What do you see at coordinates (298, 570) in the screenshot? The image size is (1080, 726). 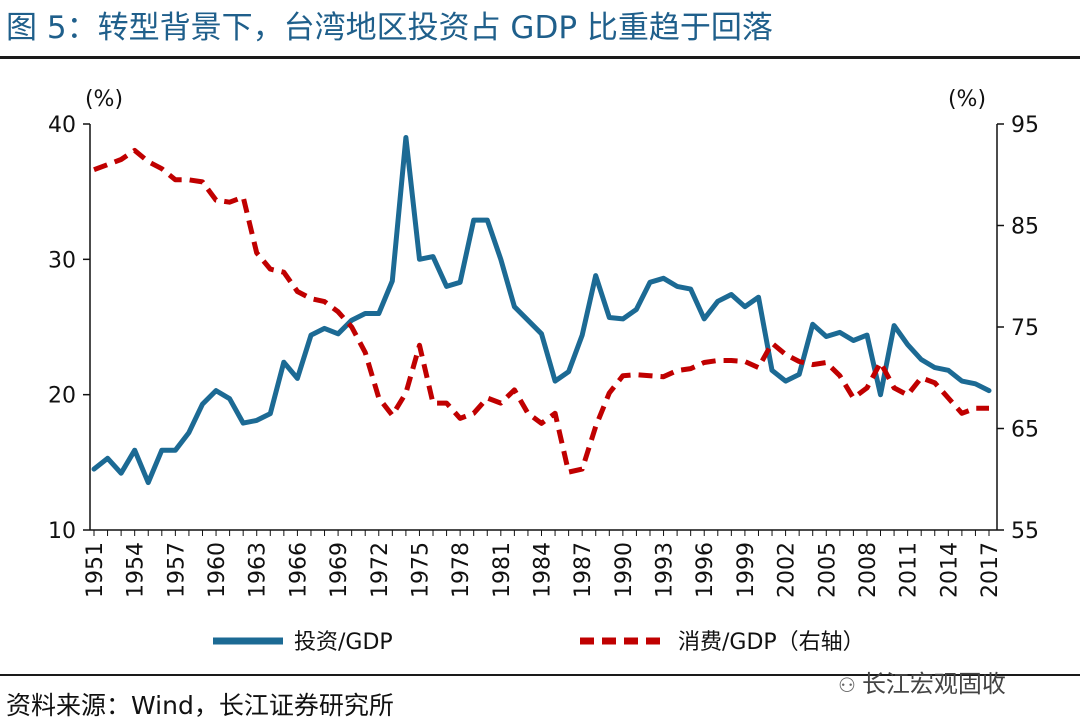 I see `x-tick-label: 1966` at bounding box center [298, 570].